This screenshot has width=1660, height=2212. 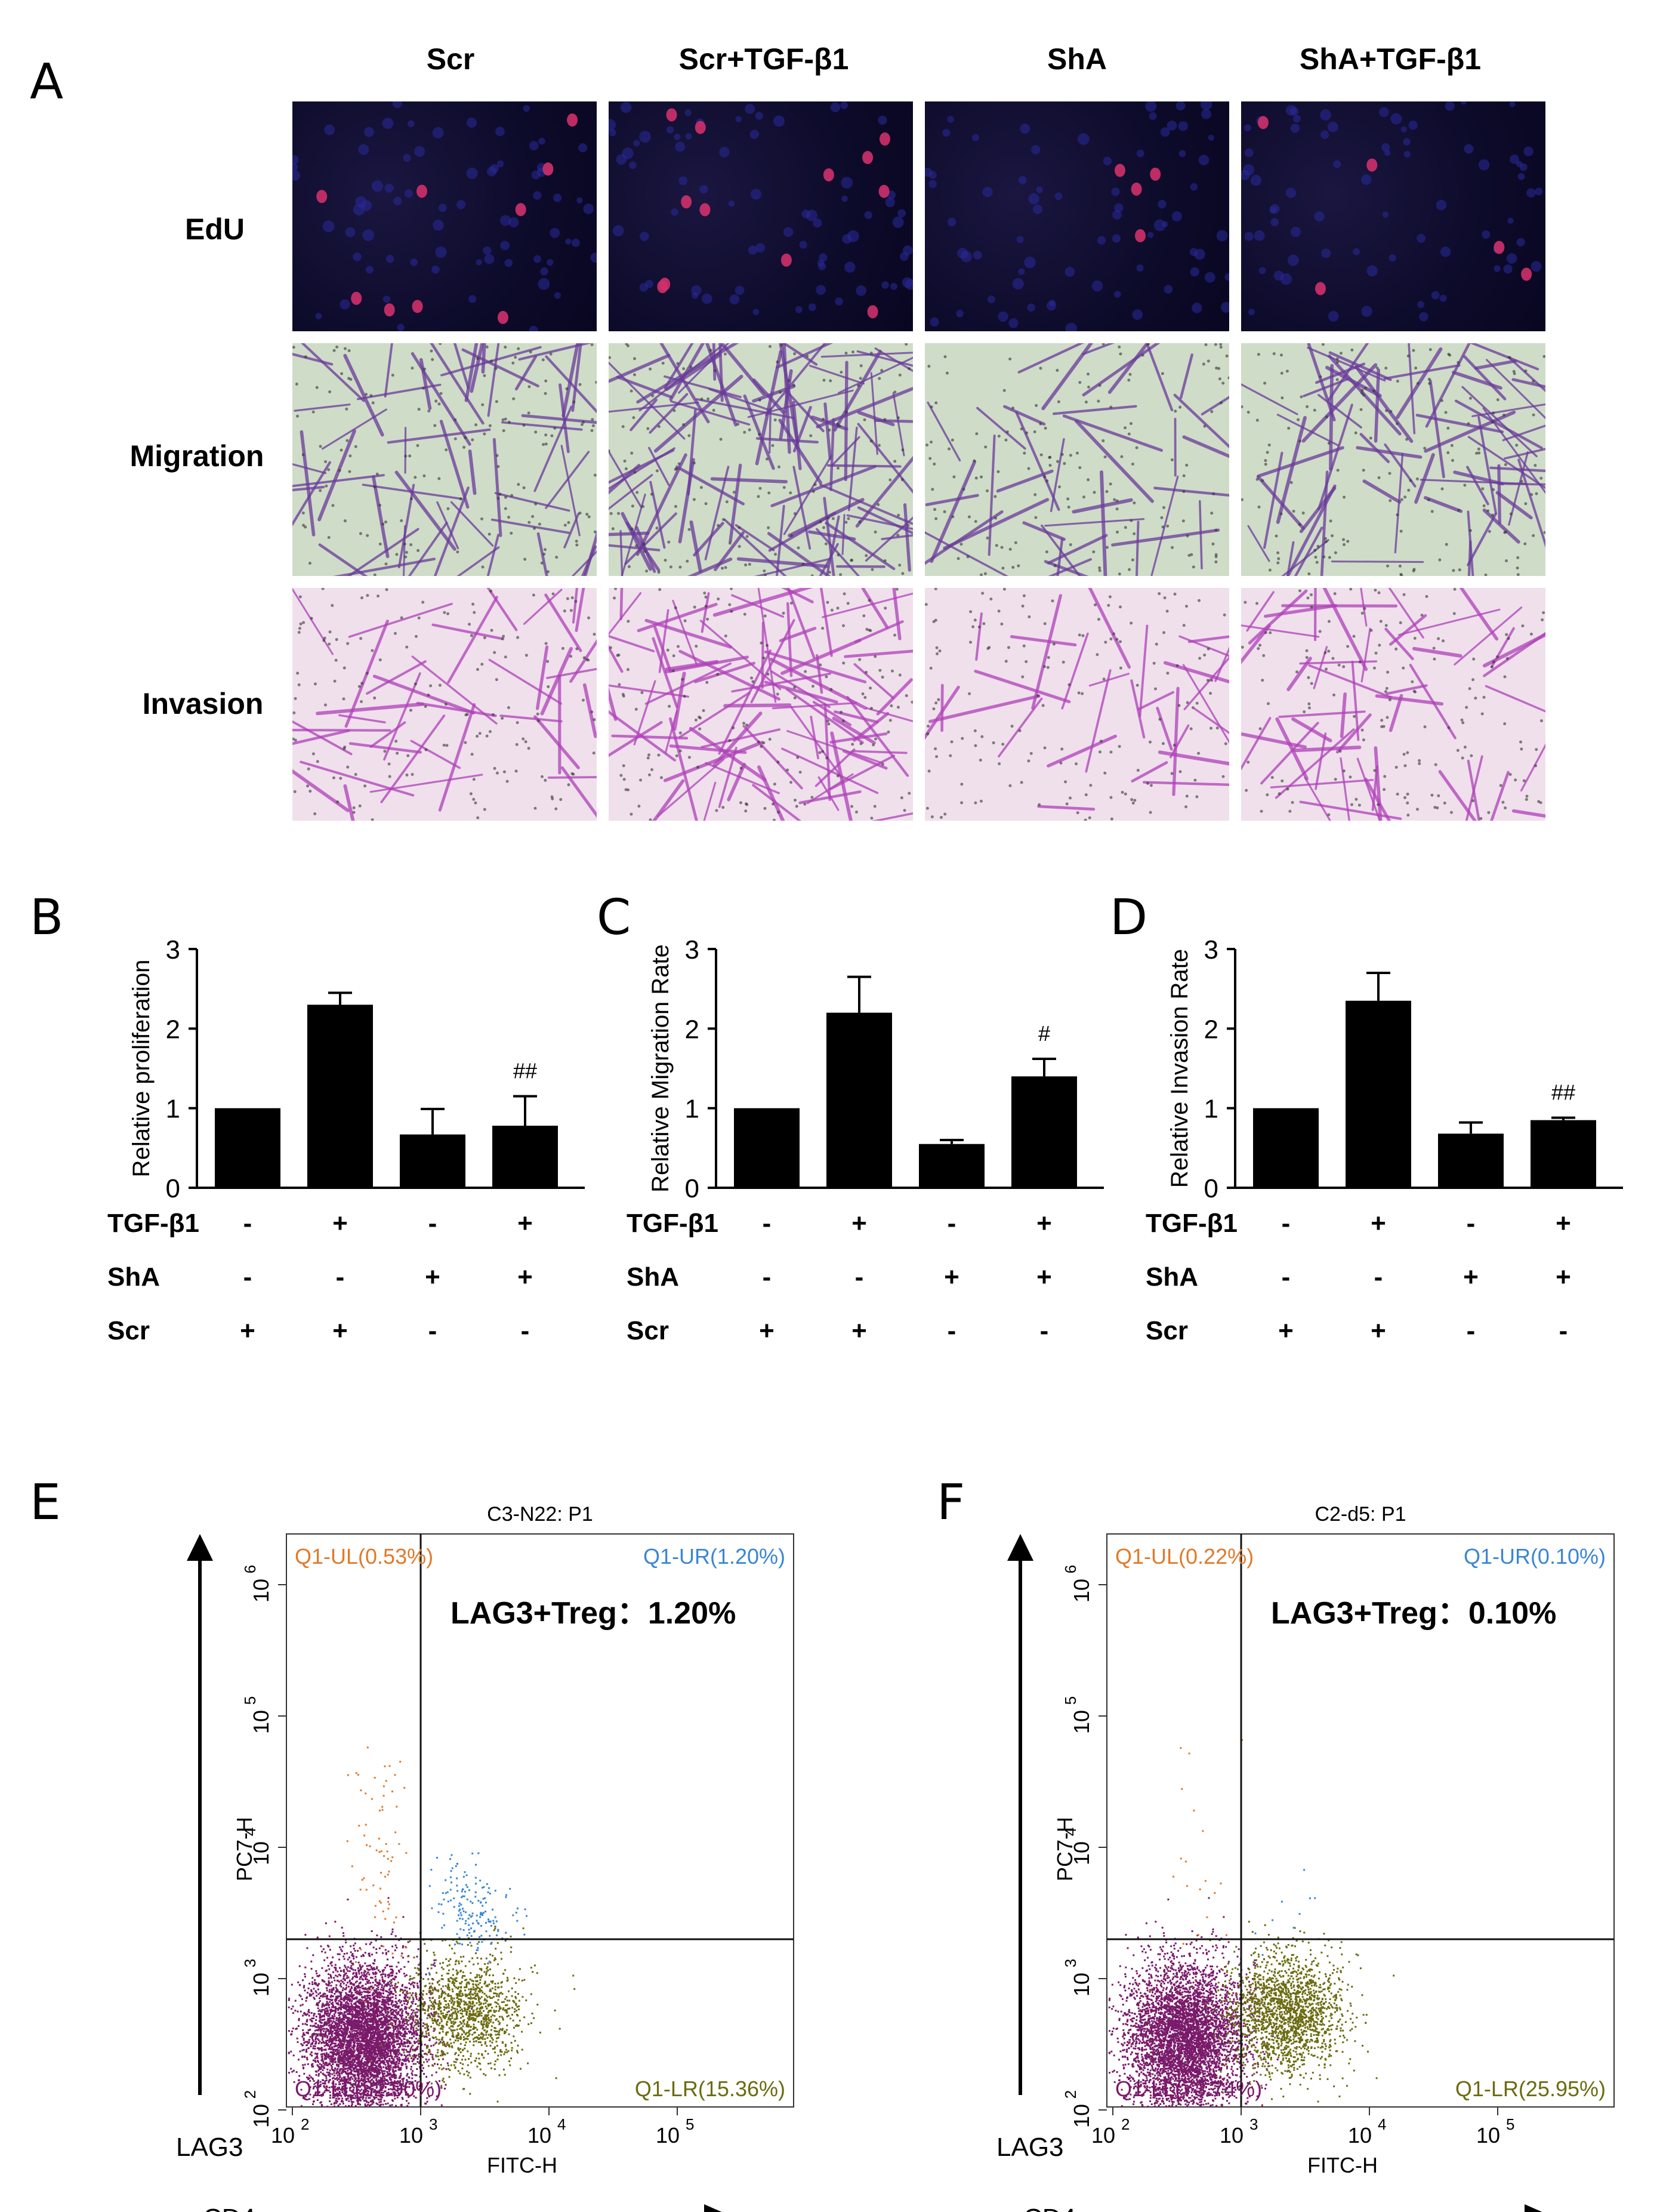 I want to click on column-header-scr-tgf: Scr+TGF-β1, so click(x=764, y=59).